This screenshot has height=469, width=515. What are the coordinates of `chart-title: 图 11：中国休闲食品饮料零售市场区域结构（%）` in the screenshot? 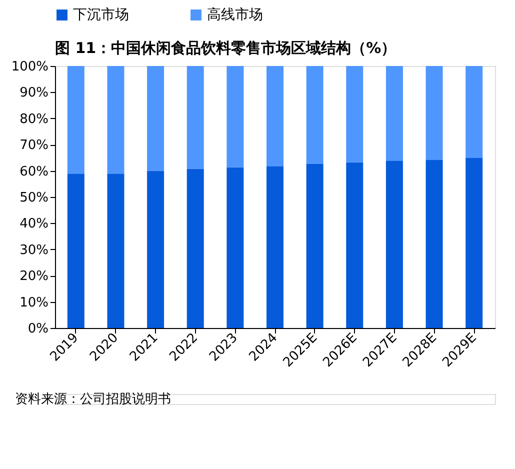 It's located at (225, 48).